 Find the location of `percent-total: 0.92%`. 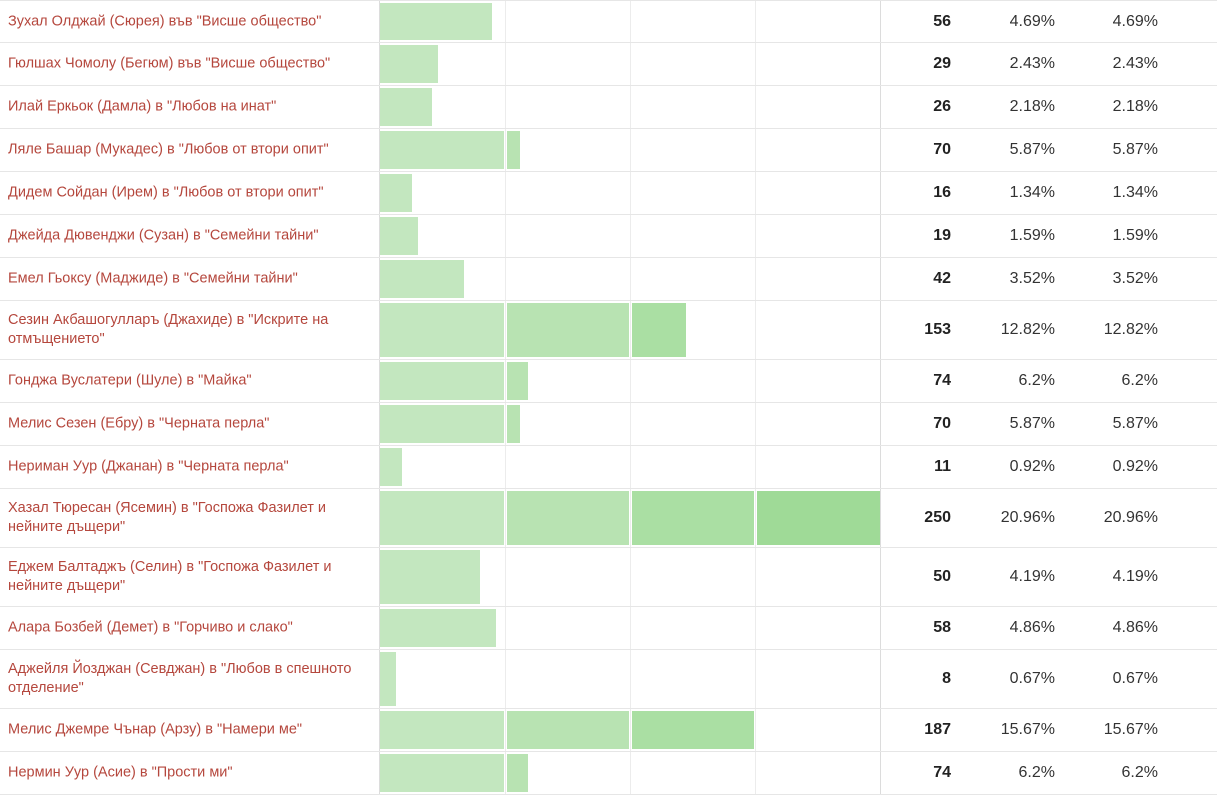

percent-total: 0.92% is located at coordinates (1032, 466).